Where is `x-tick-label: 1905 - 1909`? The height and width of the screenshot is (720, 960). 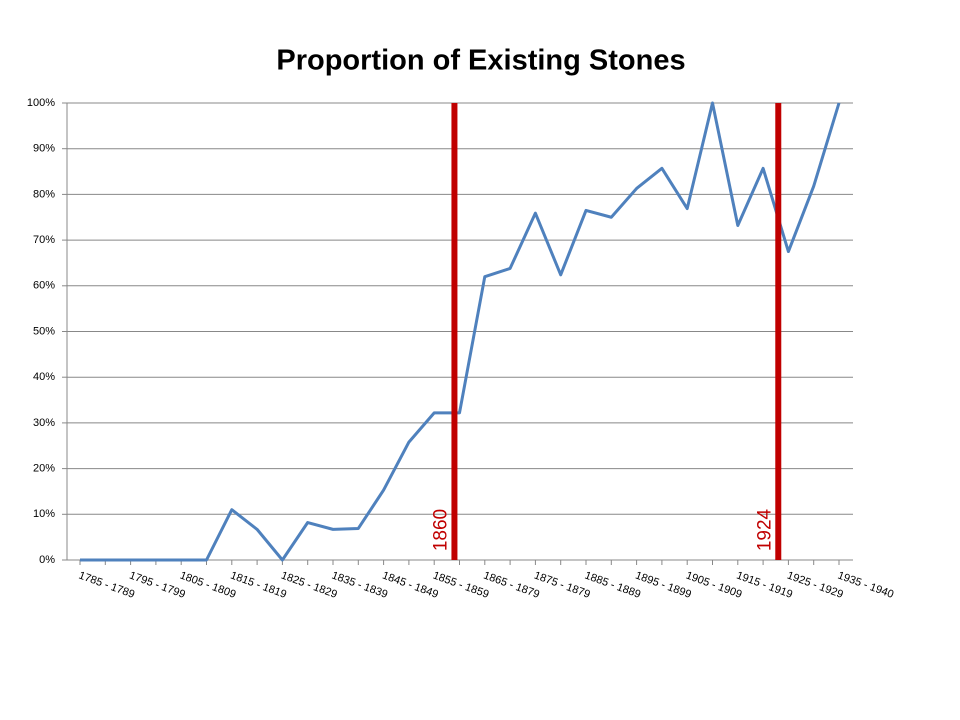
x-tick-label: 1905 - 1909 is located at coordinates (713, 585).